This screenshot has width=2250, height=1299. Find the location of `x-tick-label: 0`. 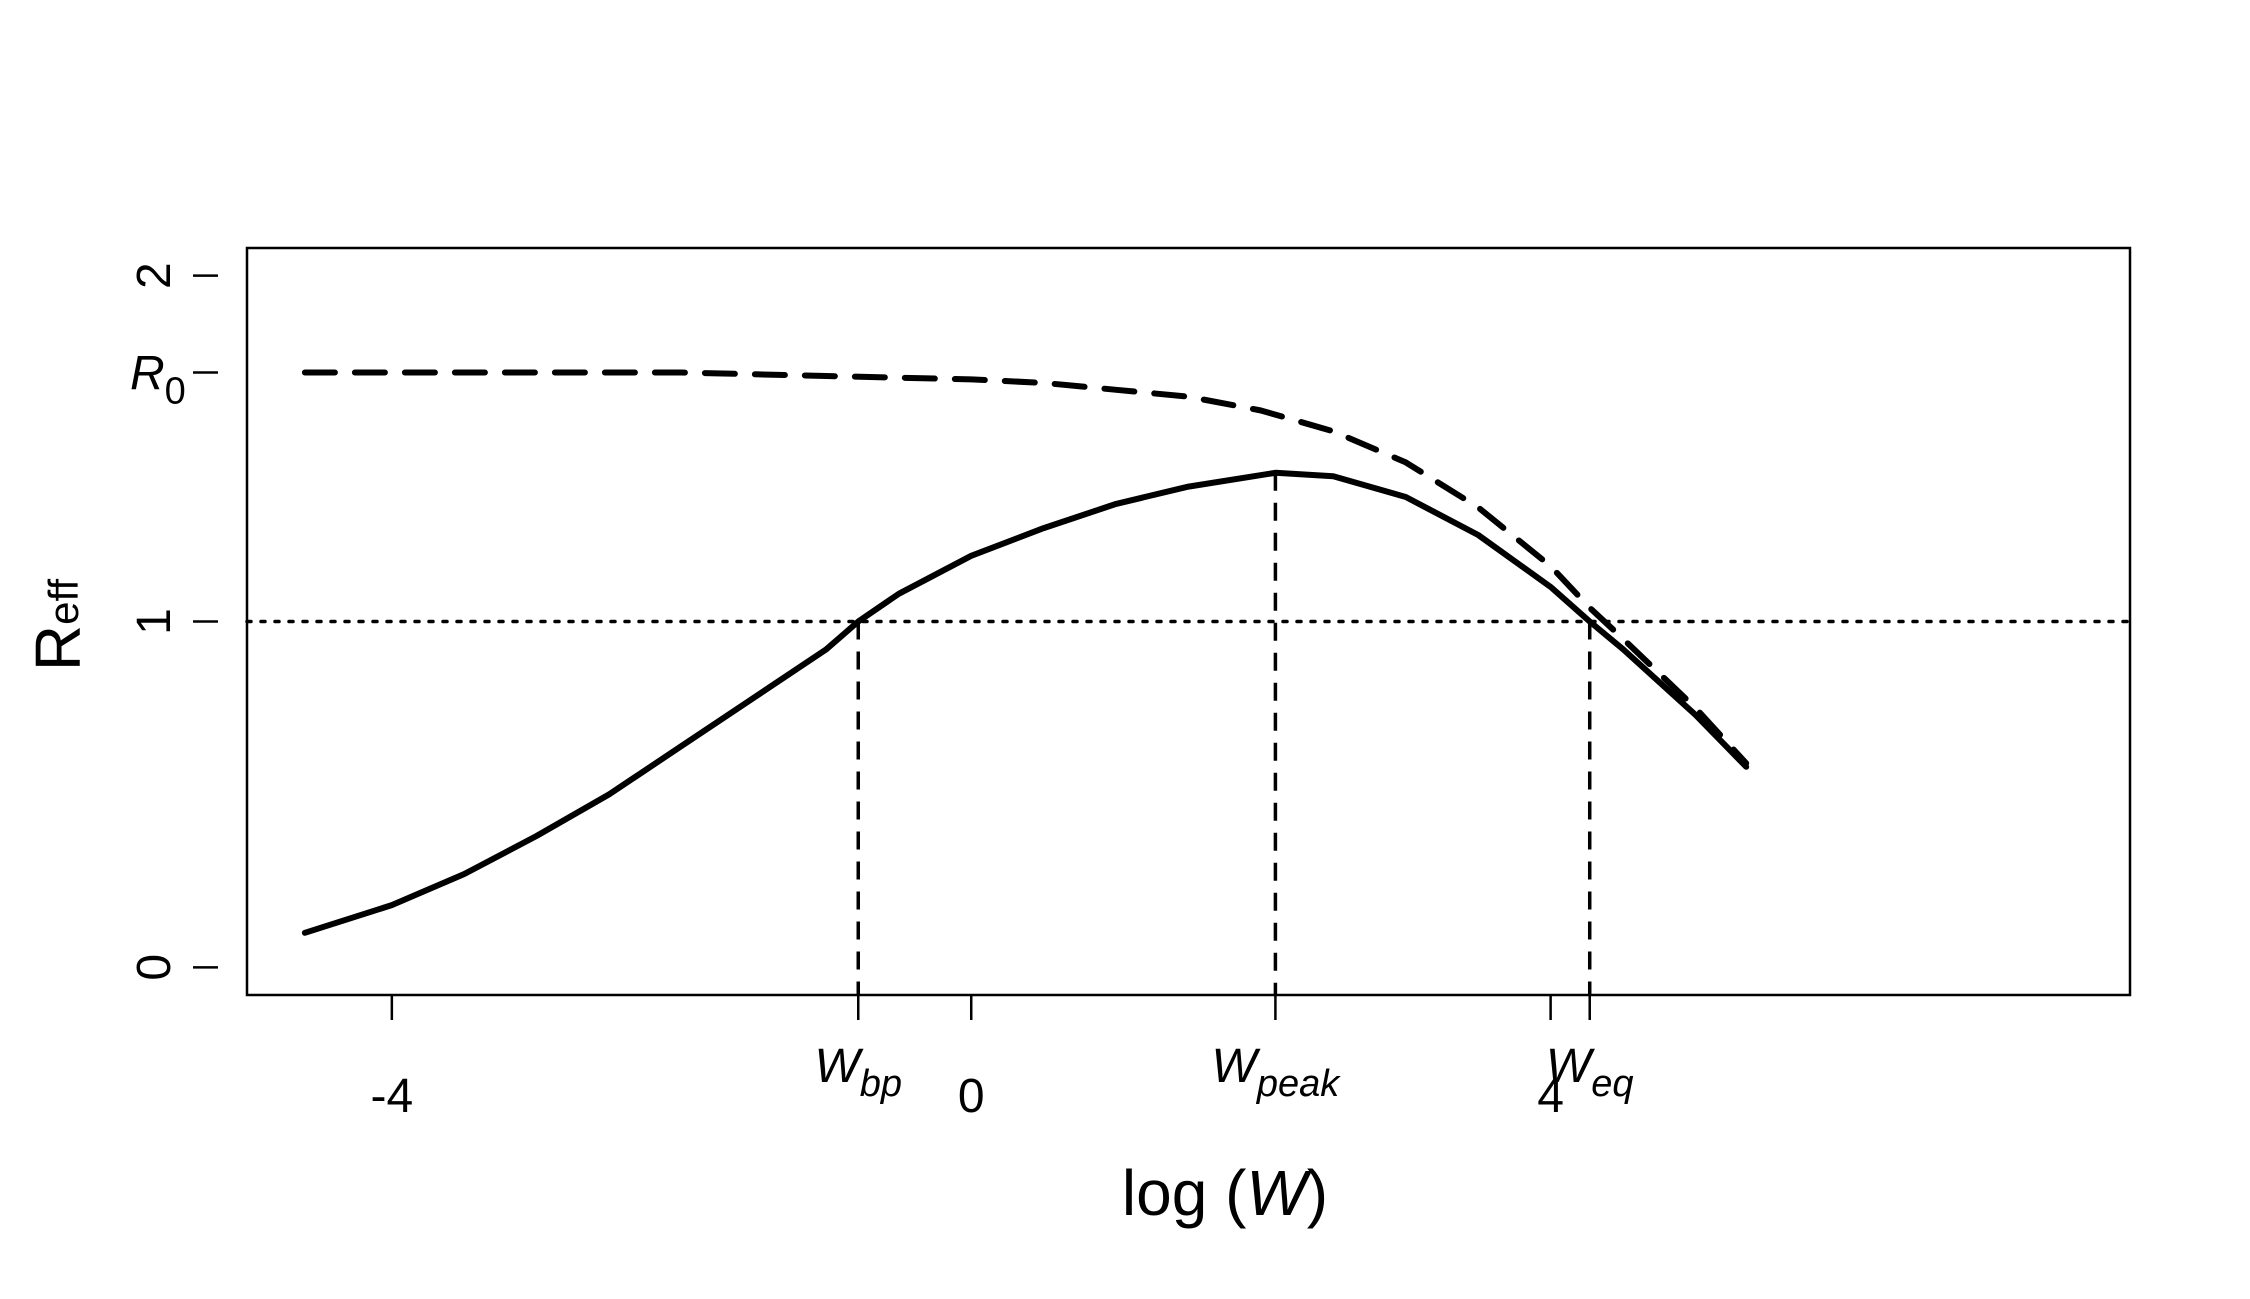

x-tick-label: 0 is located at coordinates (971, 1096).